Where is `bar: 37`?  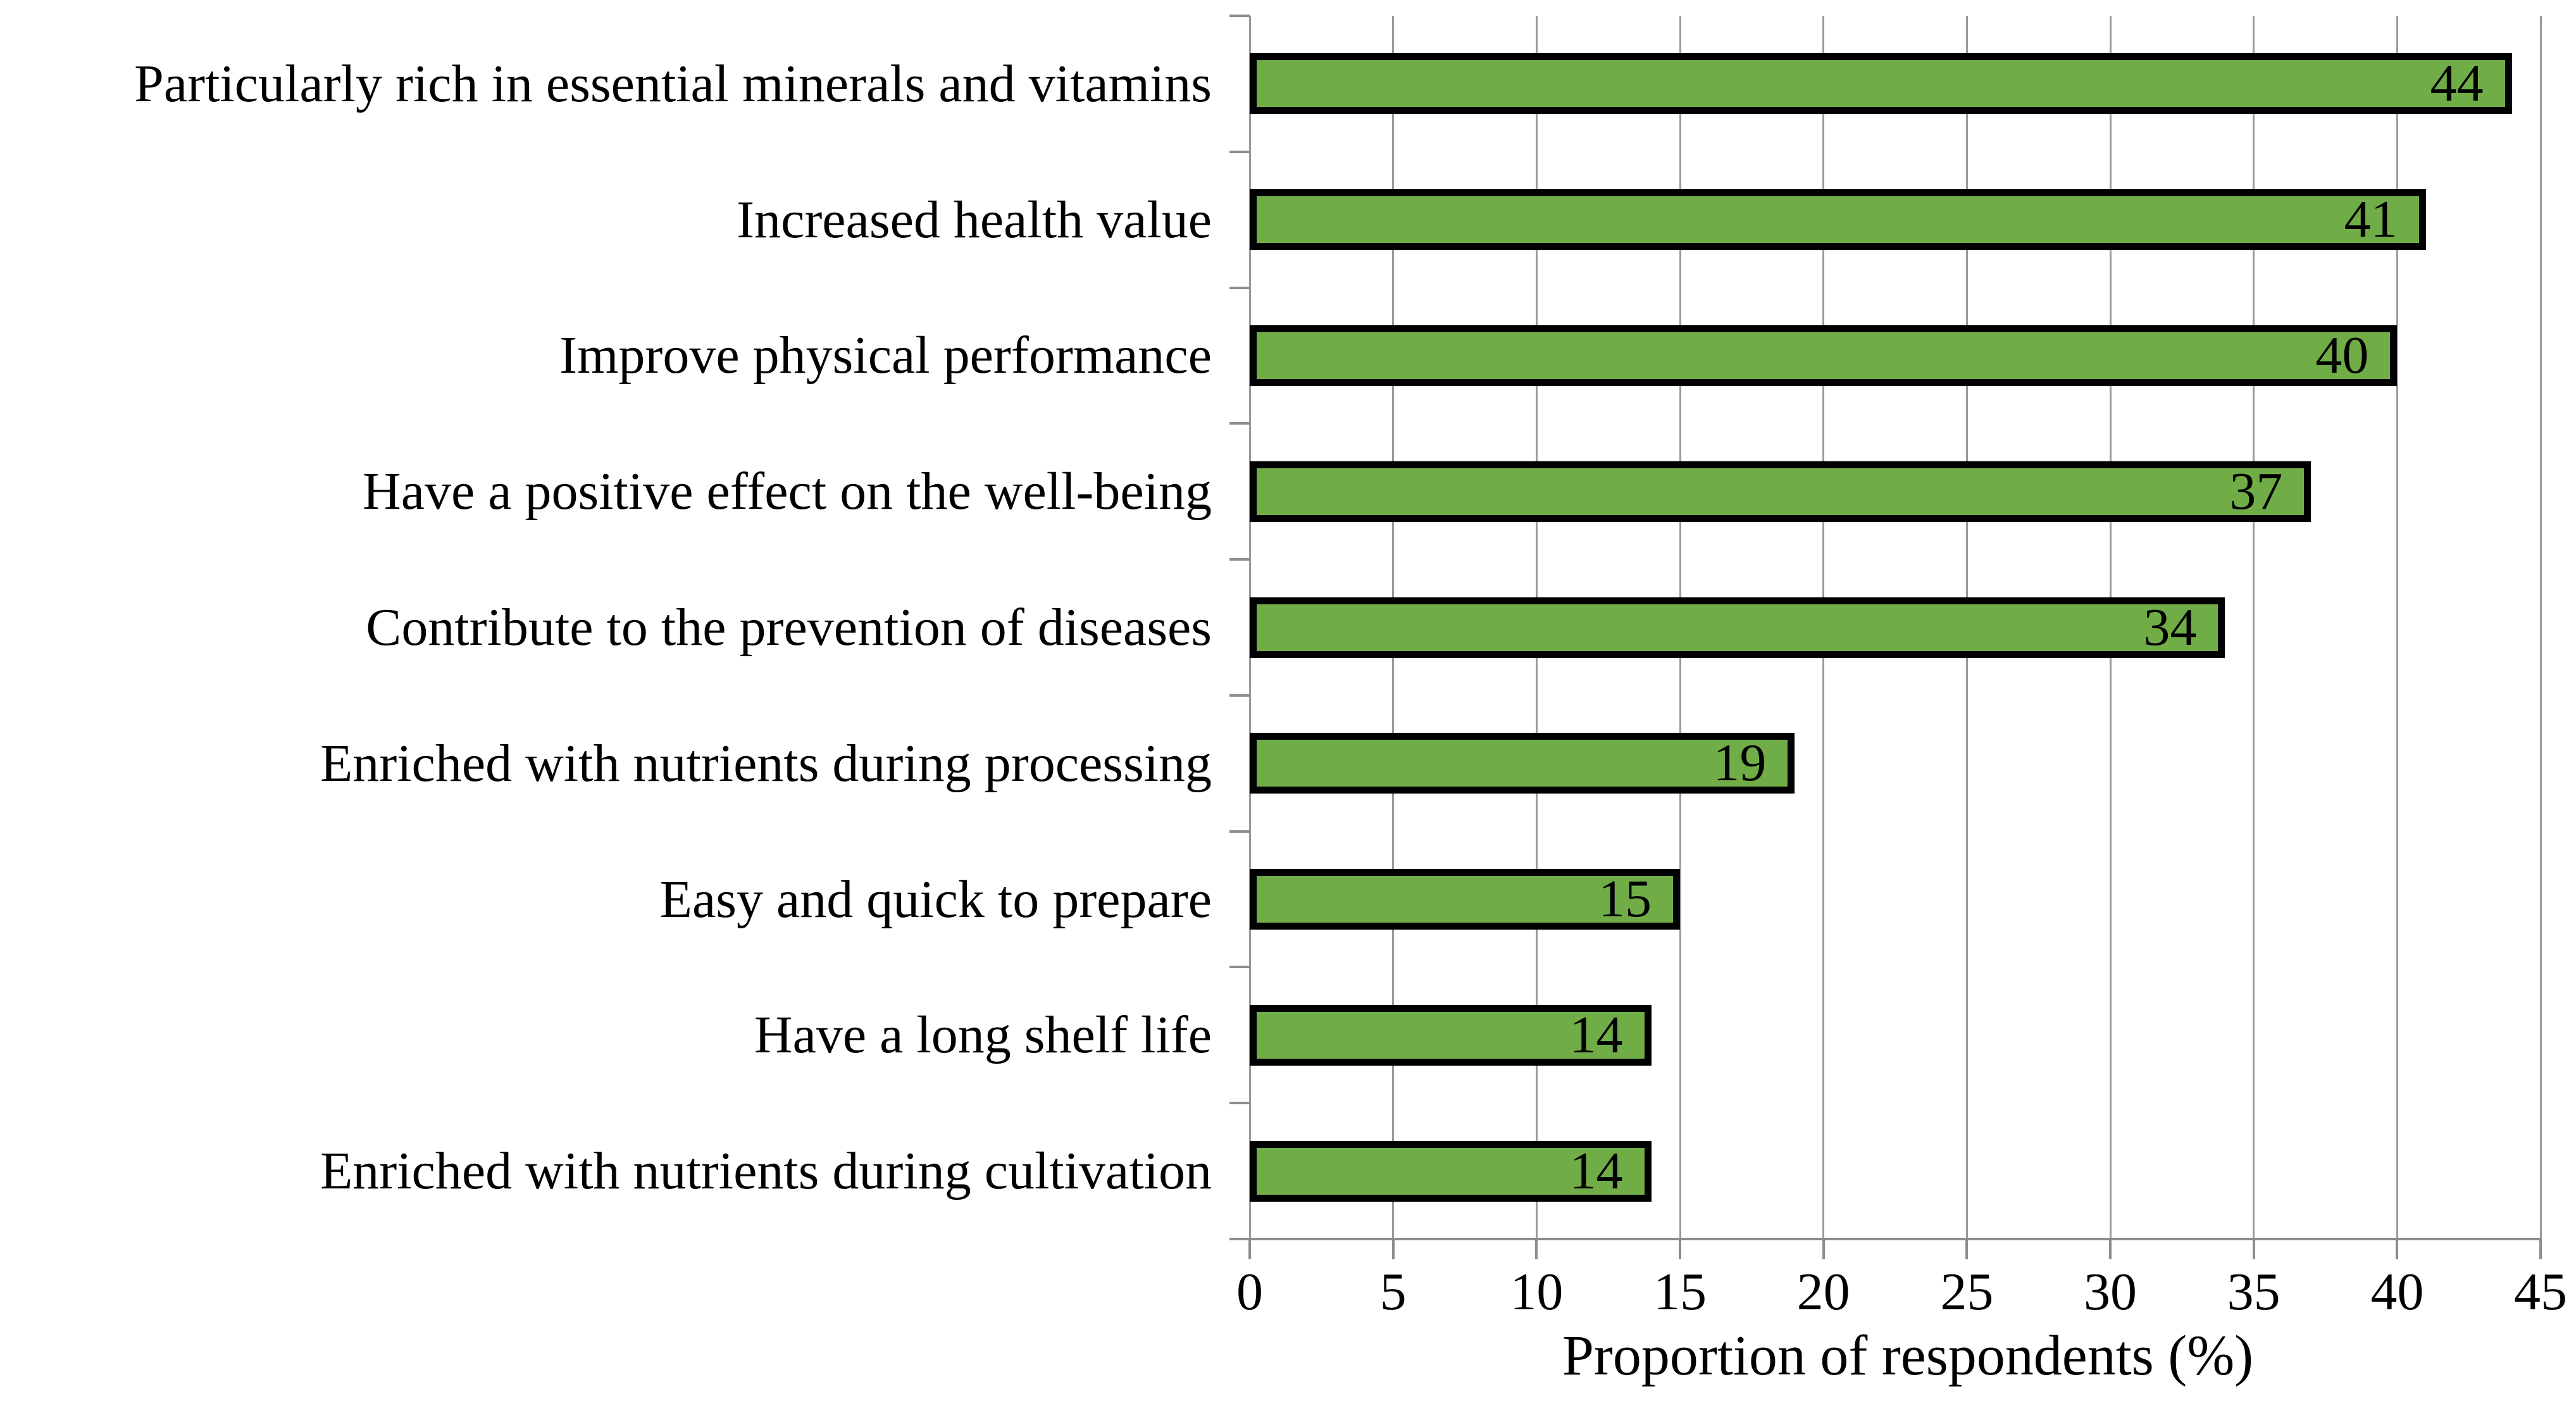
bar: 37 is located at coordinates (1781, 491).